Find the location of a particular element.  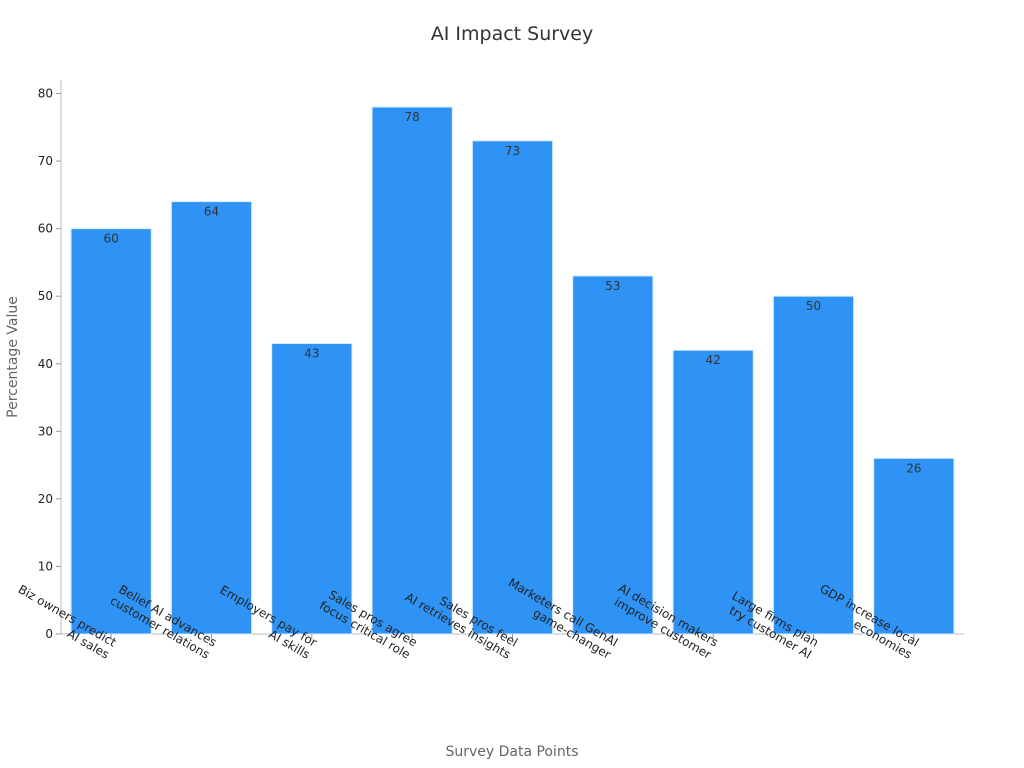

y-axis-label: Percentage Value is located at coordinates (13, 357).